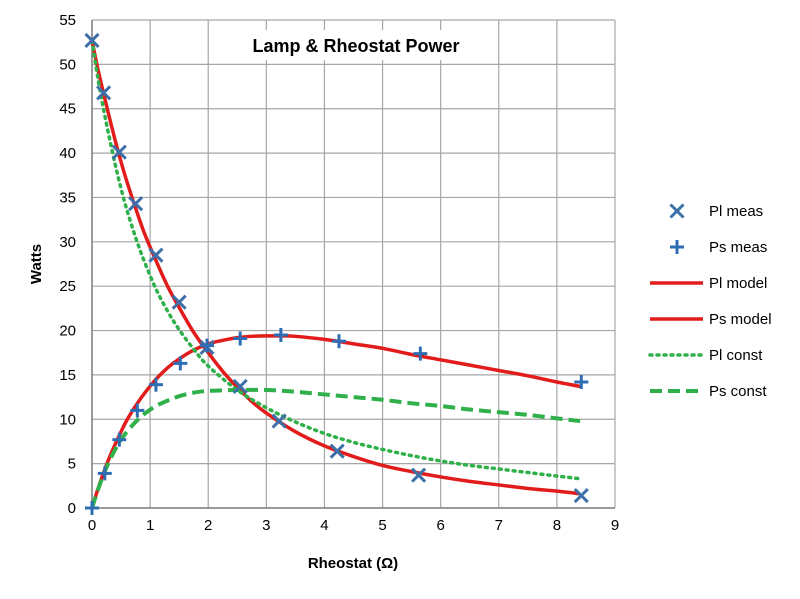 This screenshot has height=599, width=800. I want to click on ps-const-line, so click(335, 448).